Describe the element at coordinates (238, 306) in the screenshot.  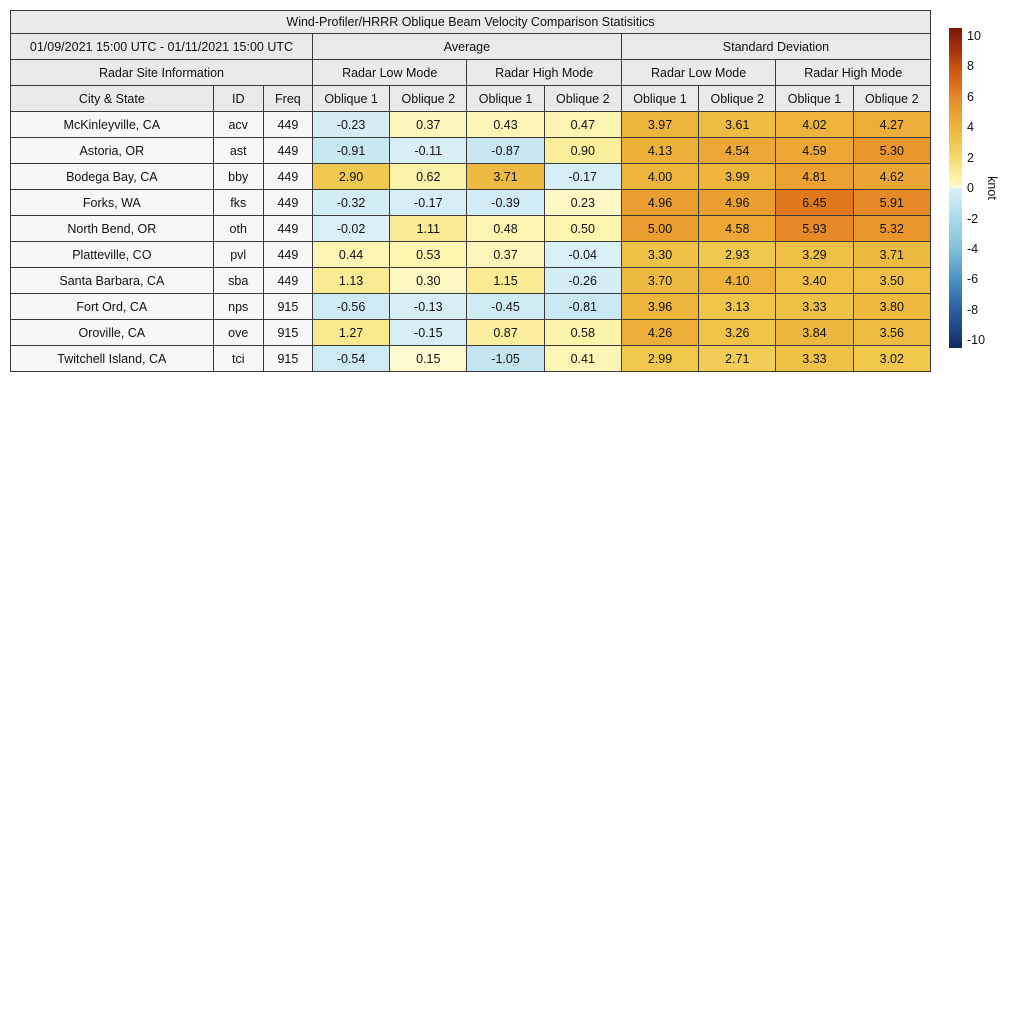
I see `id-cell: nps` at that location.